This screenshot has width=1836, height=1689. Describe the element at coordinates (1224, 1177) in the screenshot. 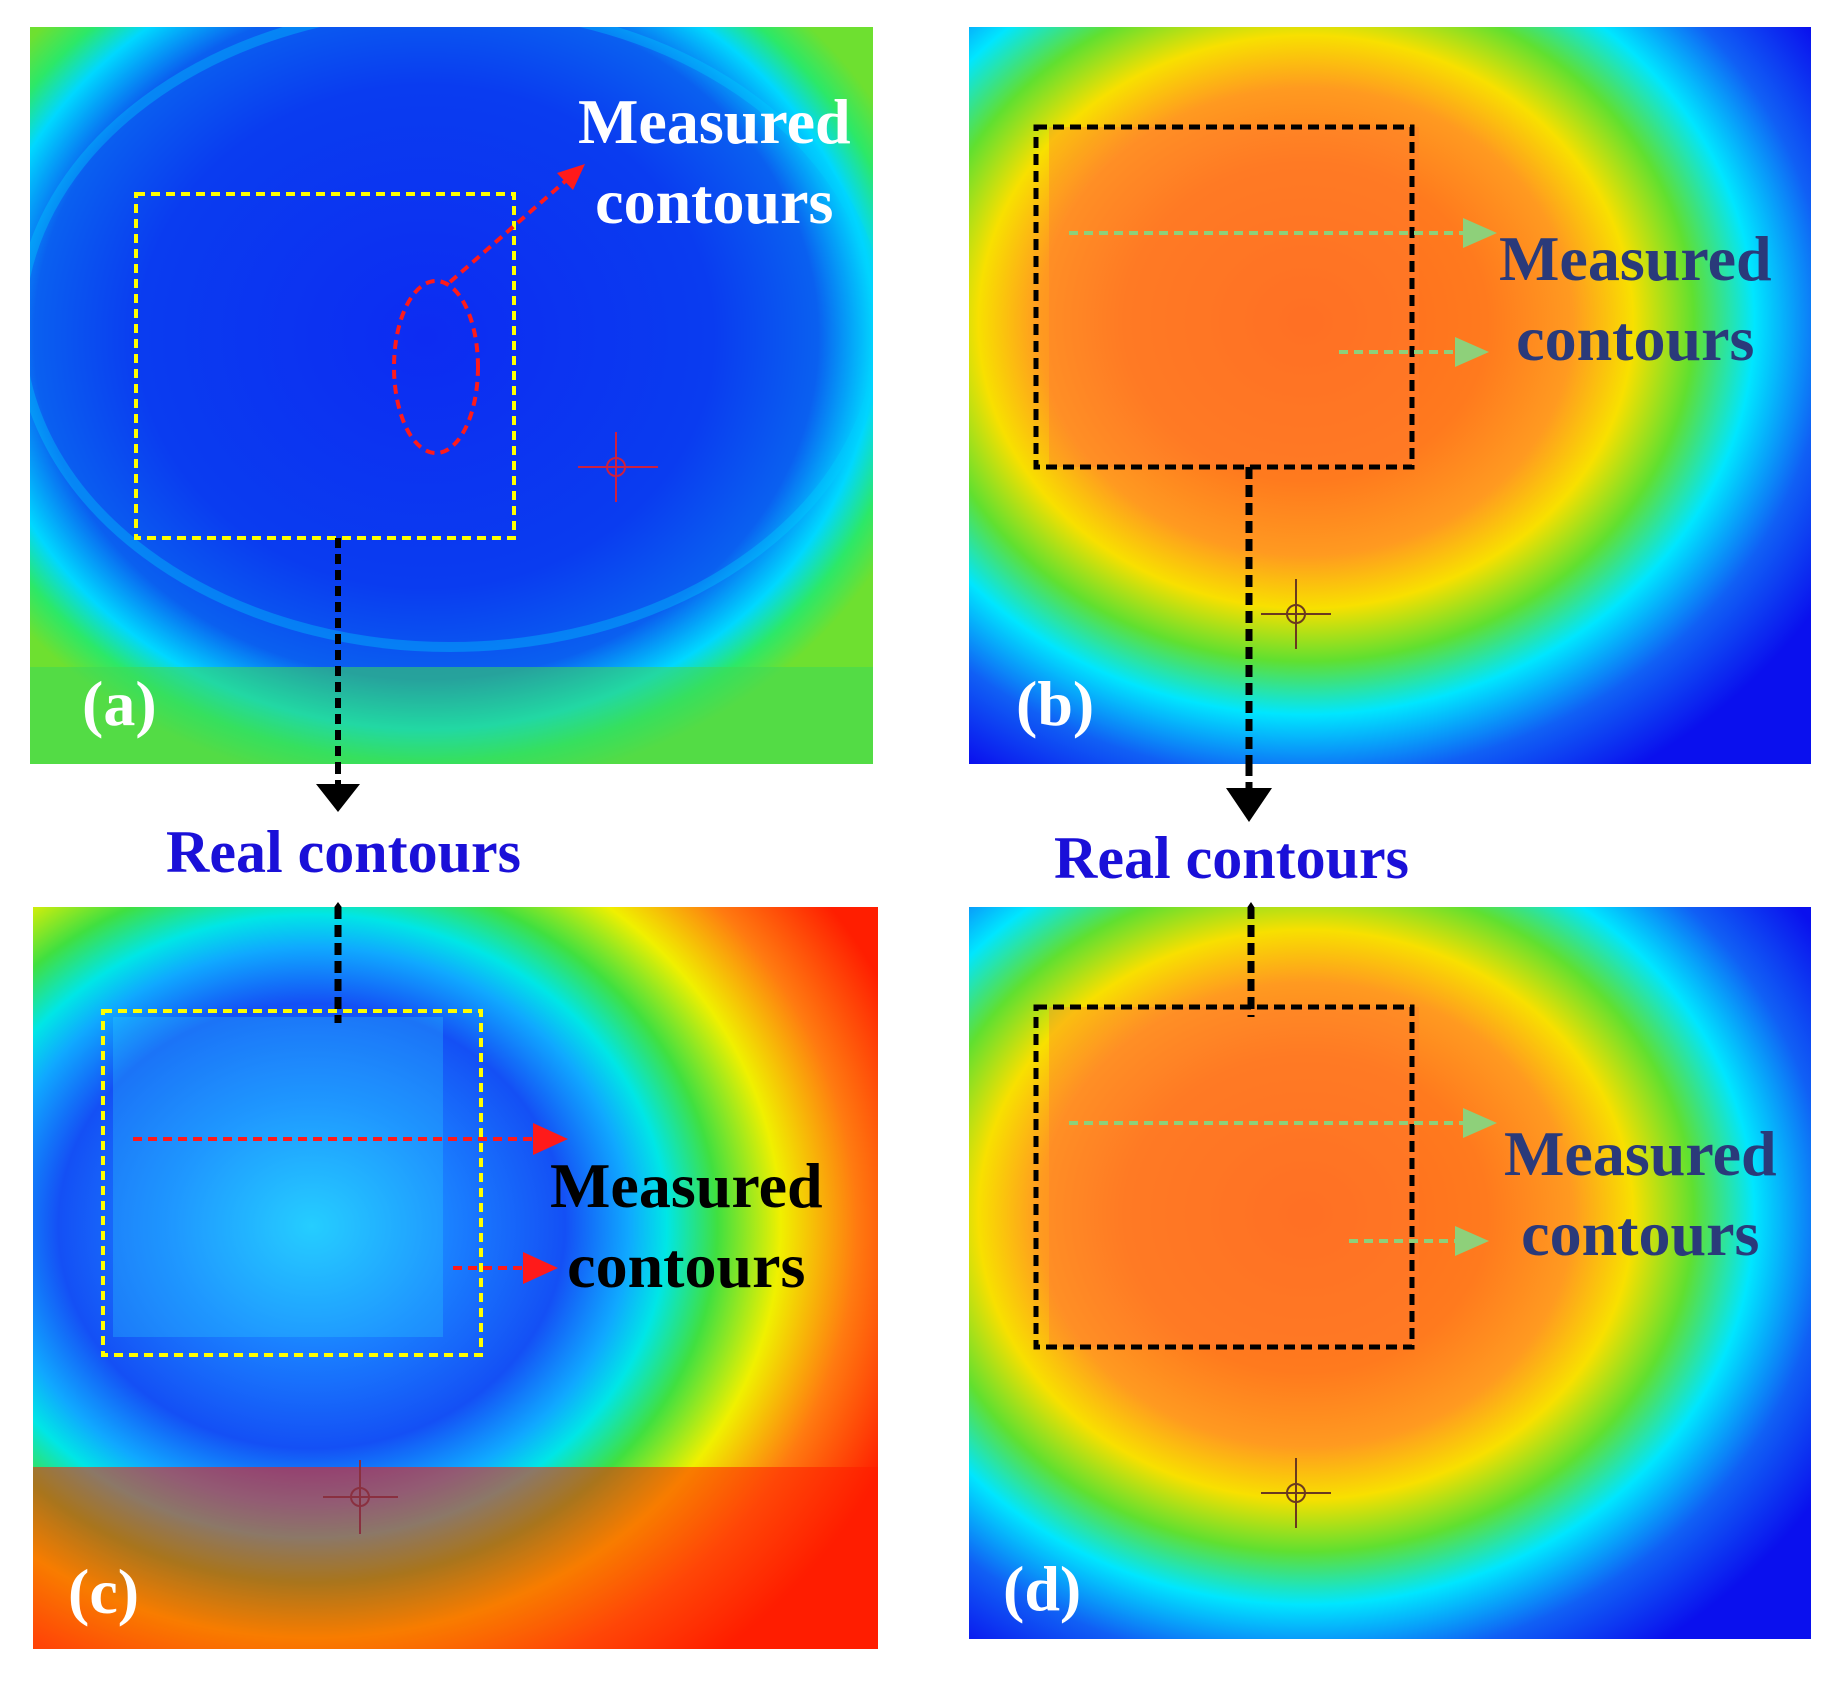

I see `panel-d-black-box` at that location.